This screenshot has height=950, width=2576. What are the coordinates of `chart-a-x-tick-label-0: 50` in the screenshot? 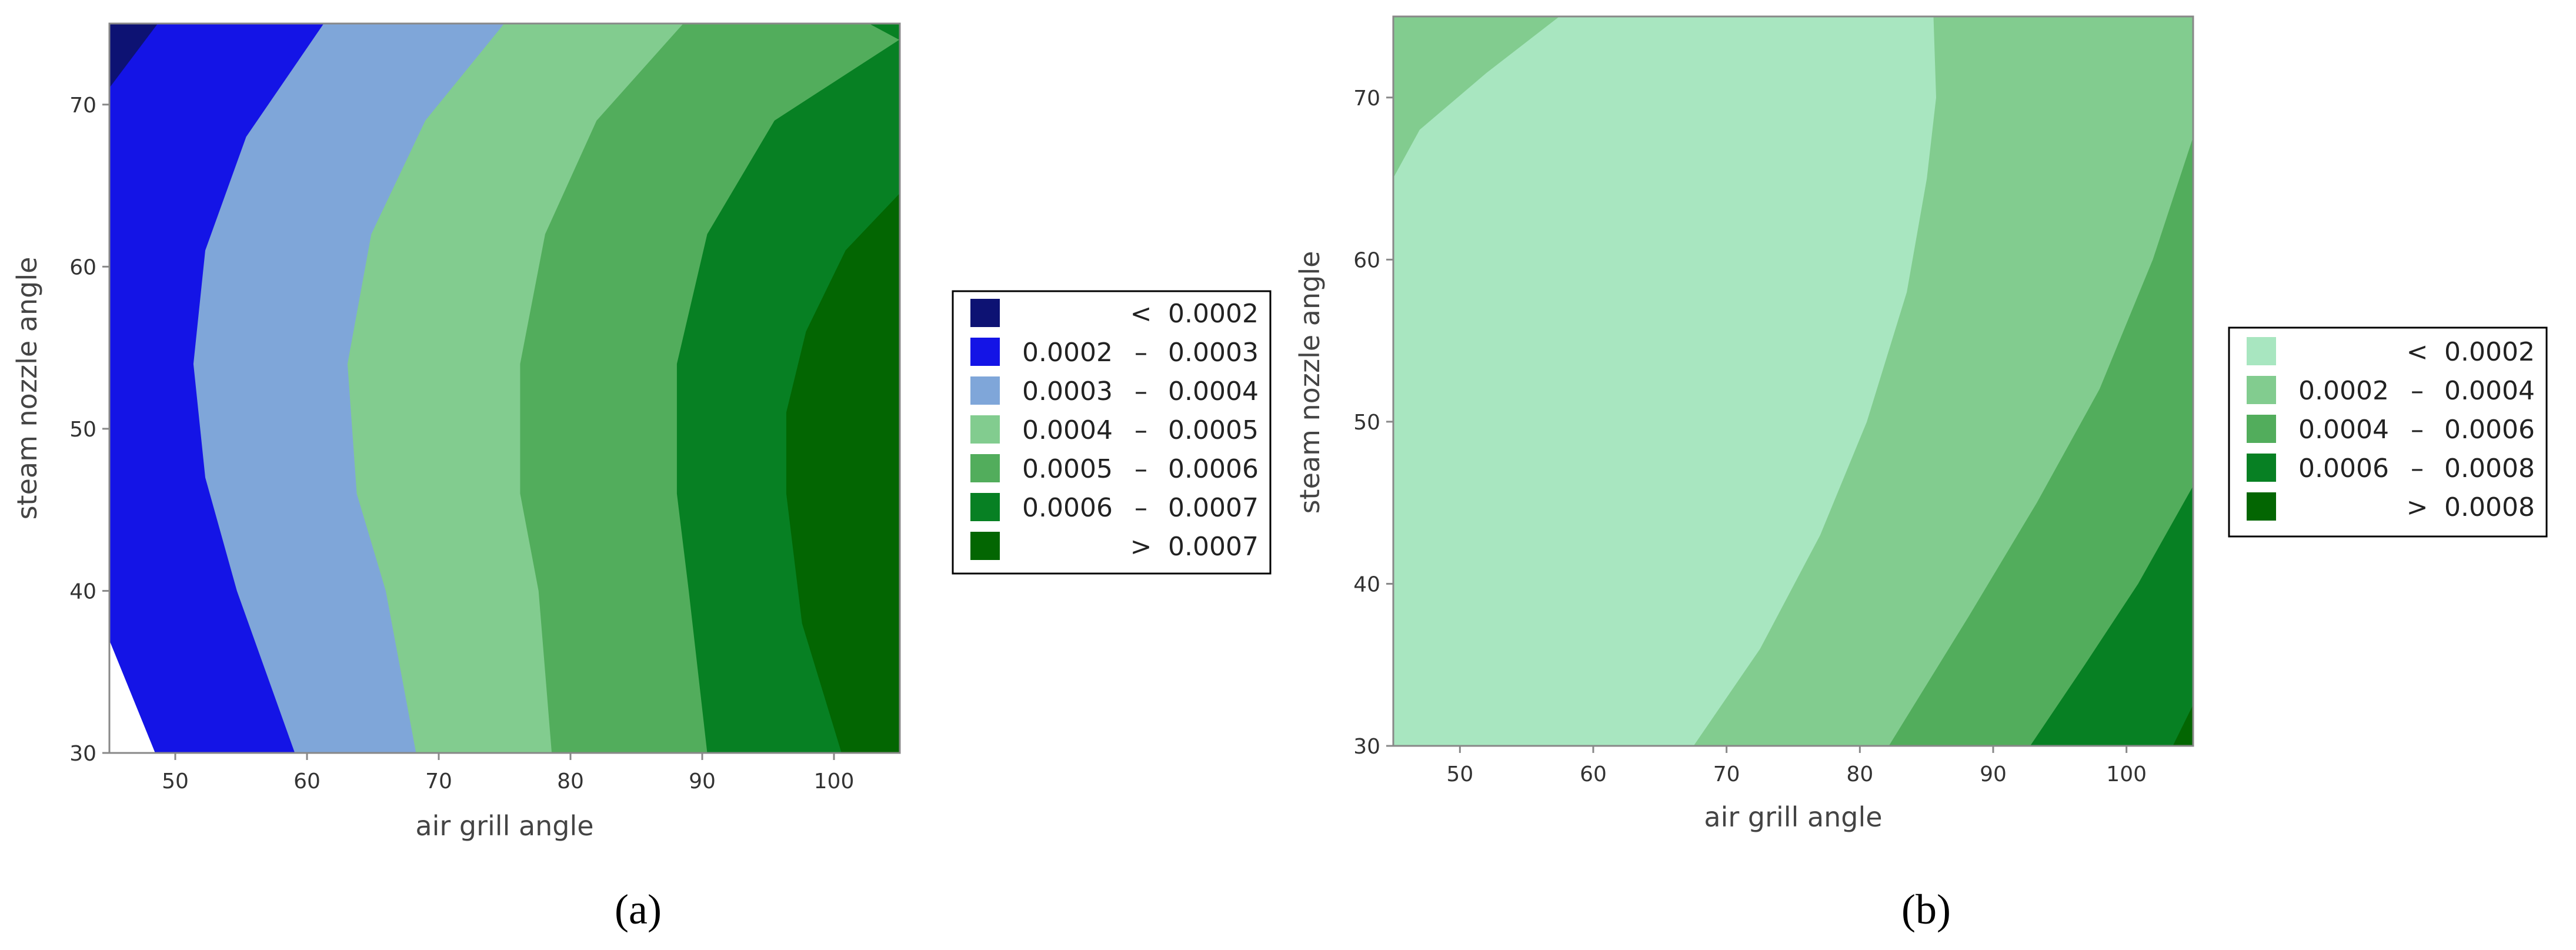 It's located at (175, 781).